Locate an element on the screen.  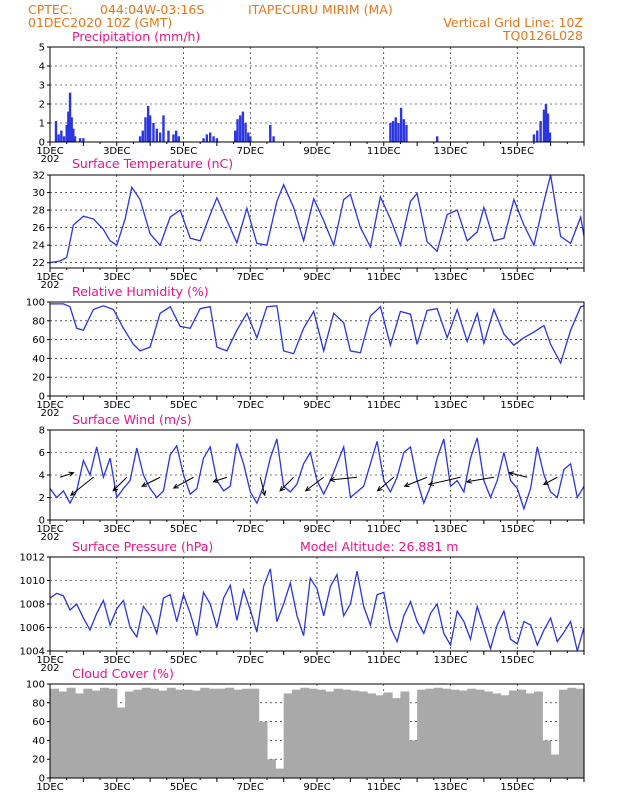
humidity-xtick-label: 15DEC is located at coordinates (517, 405).